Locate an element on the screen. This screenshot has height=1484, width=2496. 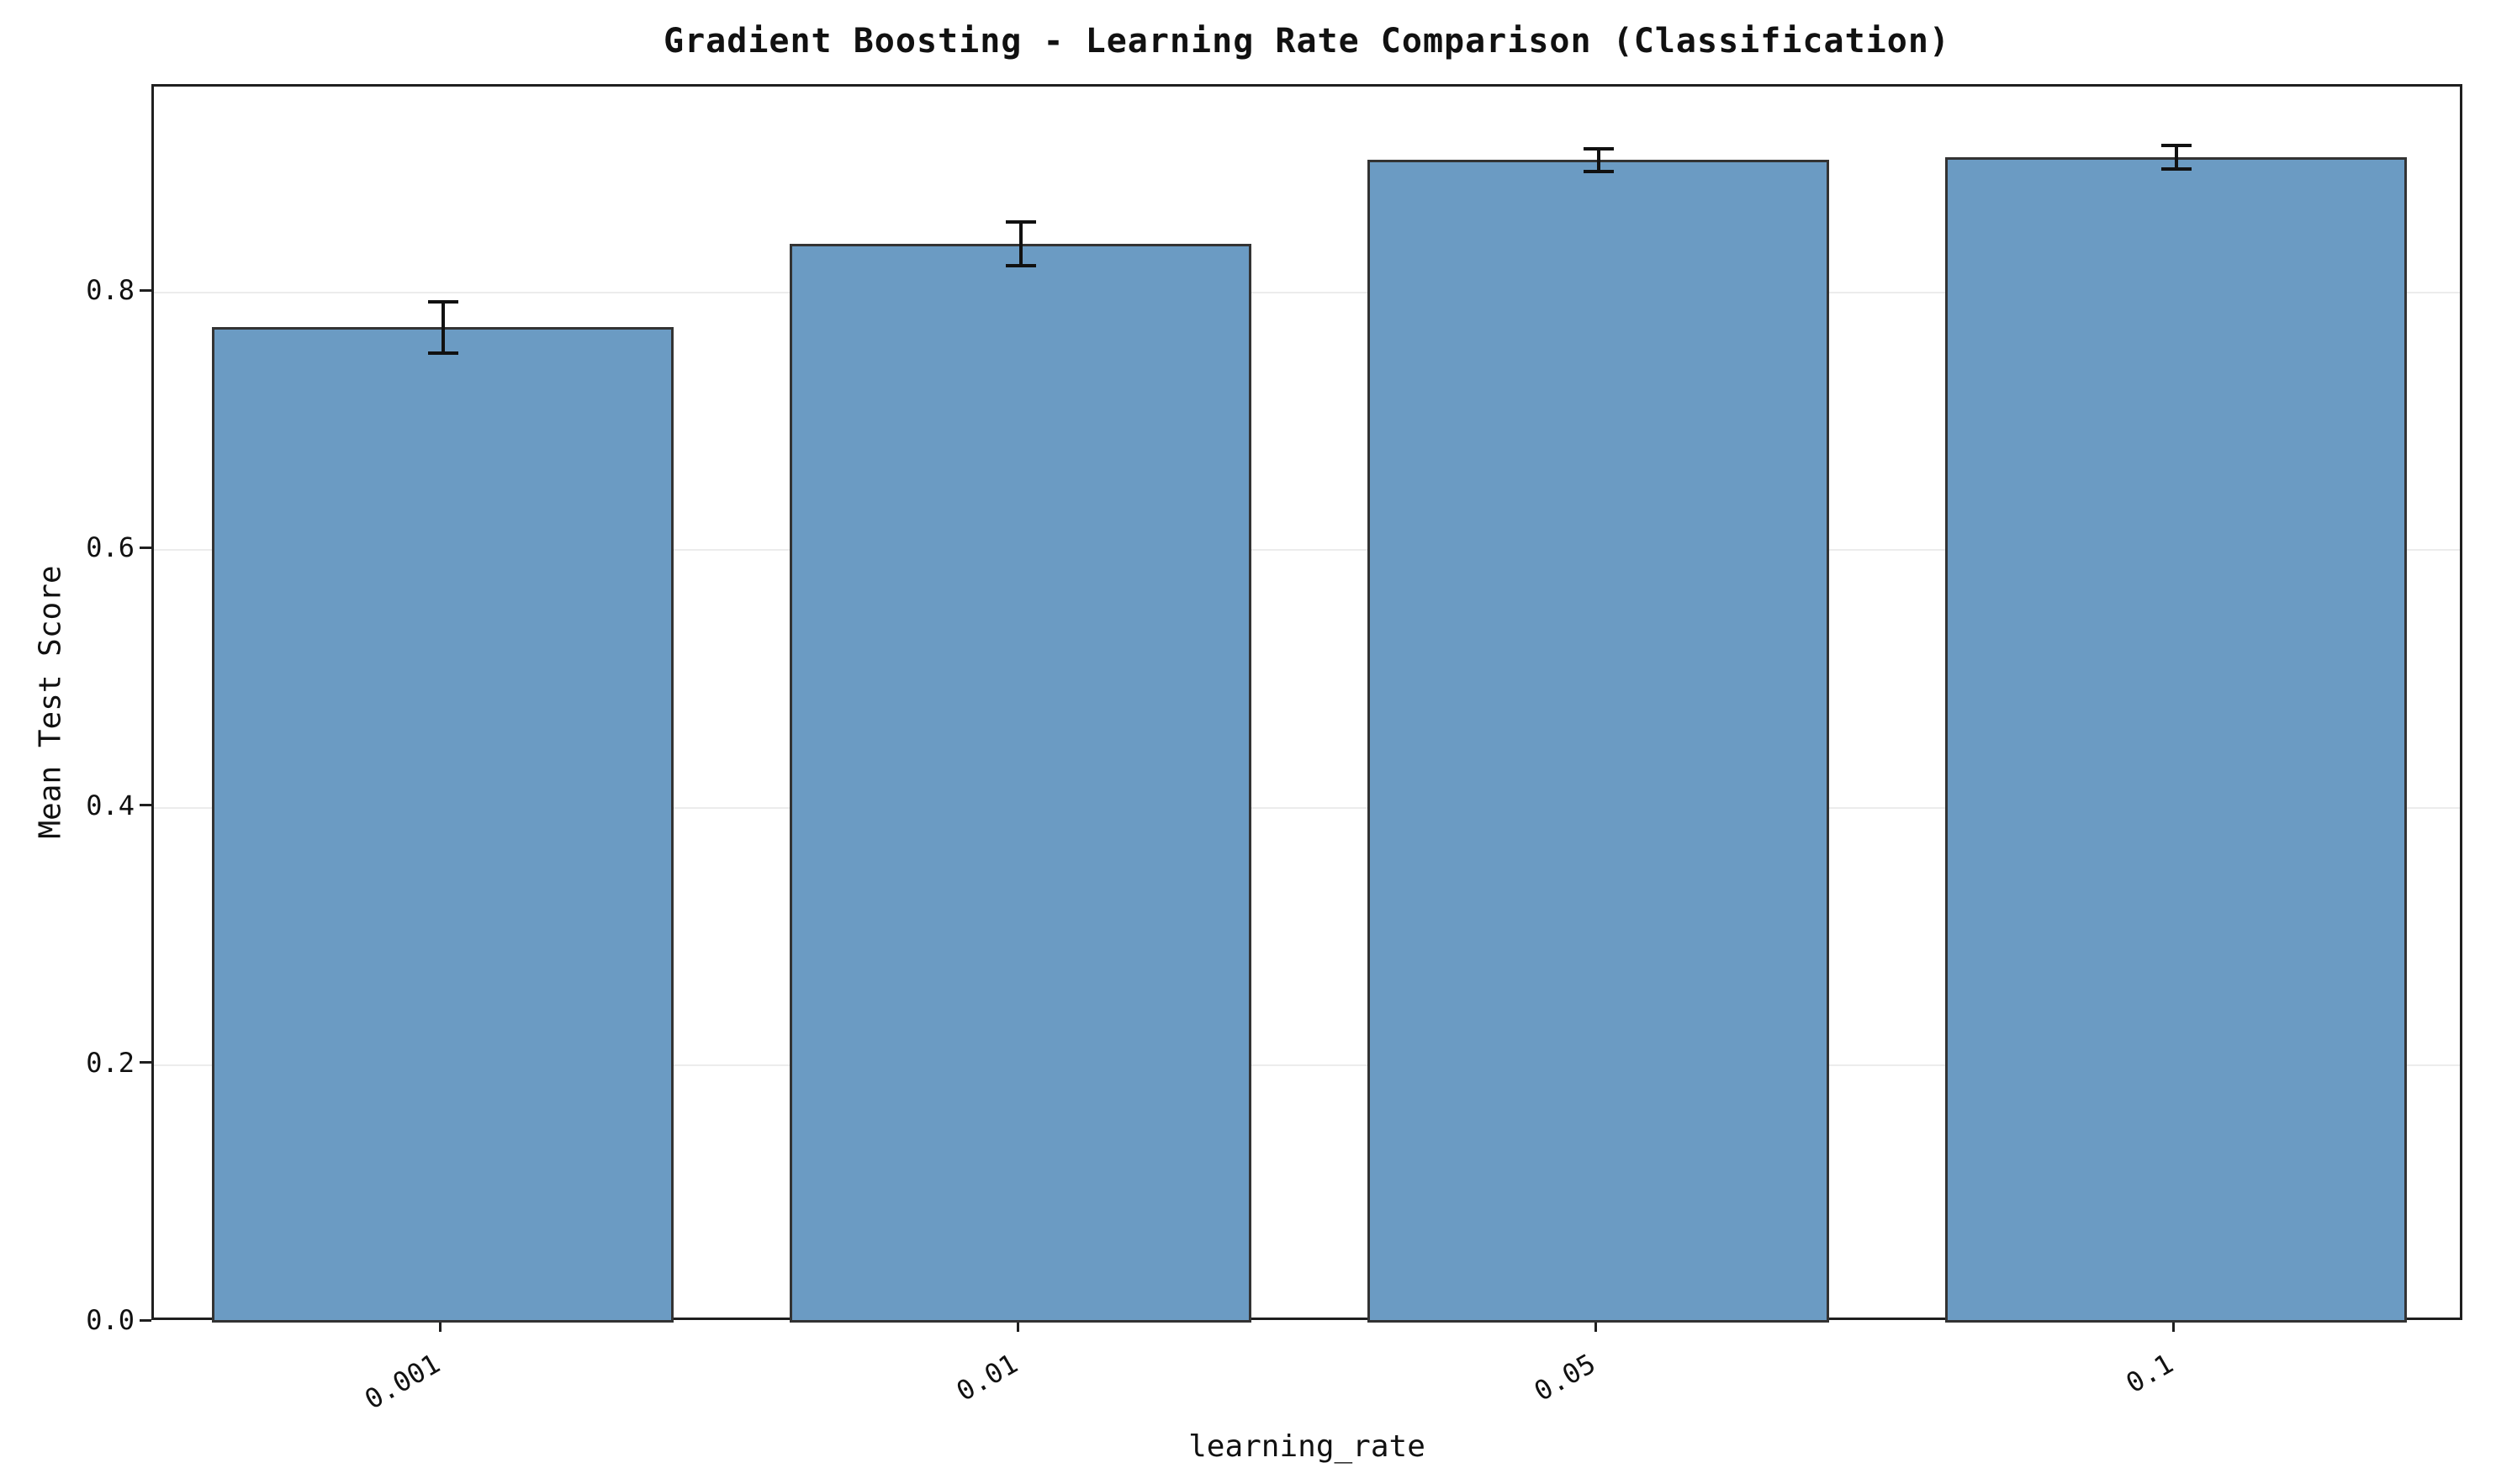
x-axis-label: learning_rate is located at coordinates (1306, 1446).